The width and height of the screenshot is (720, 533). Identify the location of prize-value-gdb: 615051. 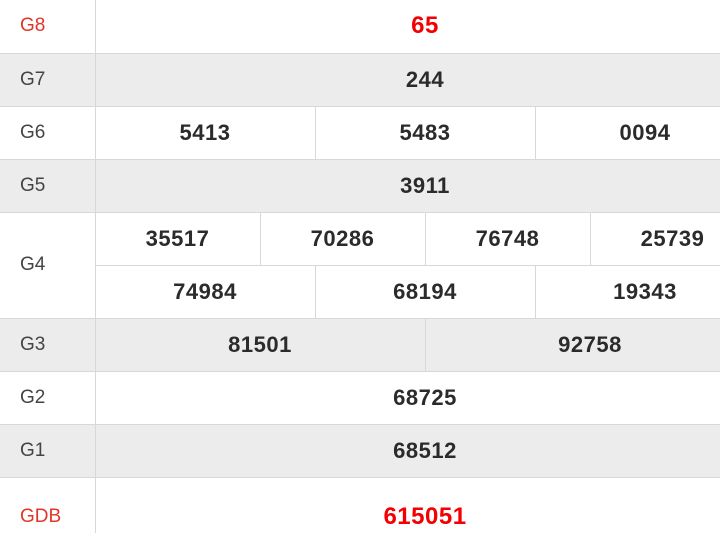
(407, 504).